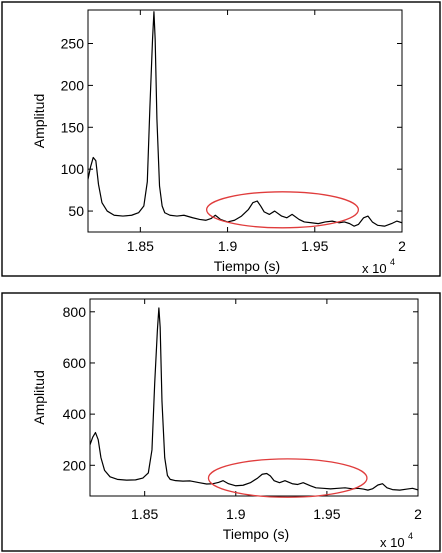 Image resolution: width=442 pixels, height=553 pixels. I want to click on y-tick-label: 150, so click(73, 127).